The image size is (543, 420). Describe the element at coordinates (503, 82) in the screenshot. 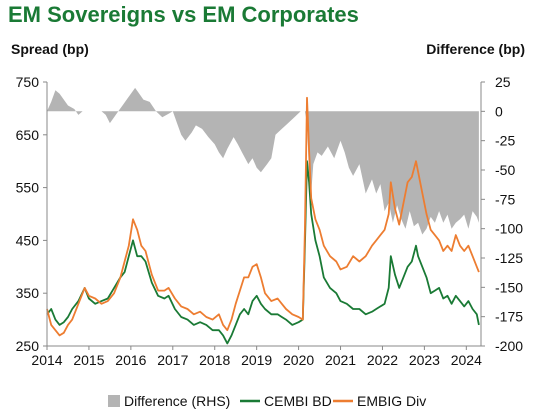

I see `y-right-tick-label: 25` at that location.